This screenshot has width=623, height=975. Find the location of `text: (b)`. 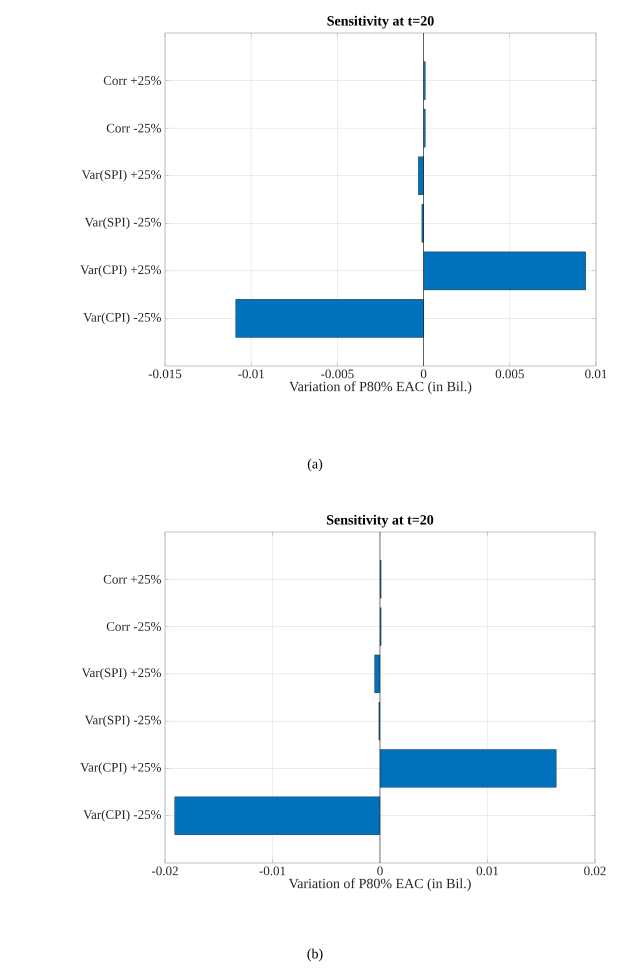

text: (b) is located at coordinates (315, 955).